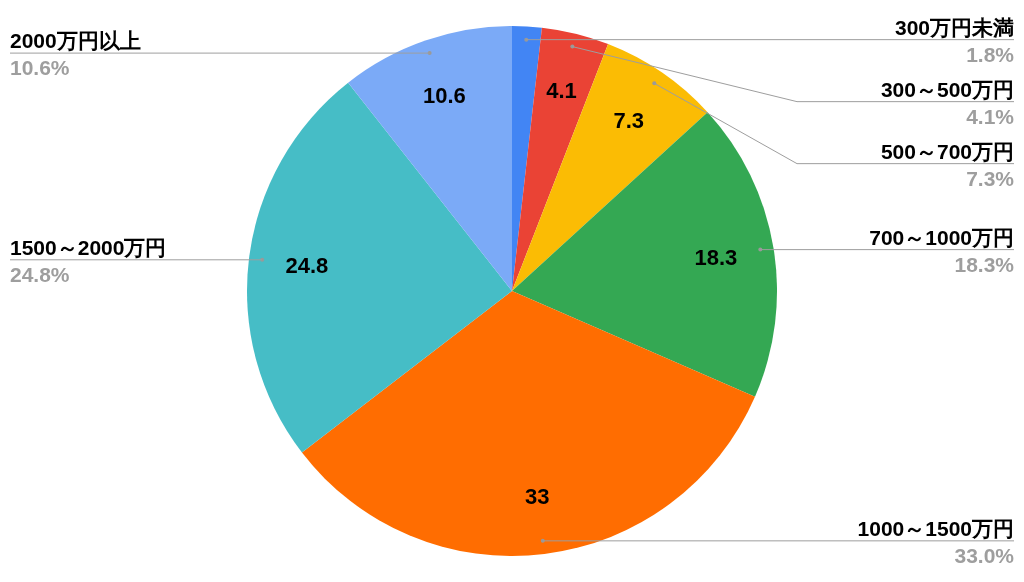  I want to click on slice-label: 1500～2000万円, so click(88, 247).